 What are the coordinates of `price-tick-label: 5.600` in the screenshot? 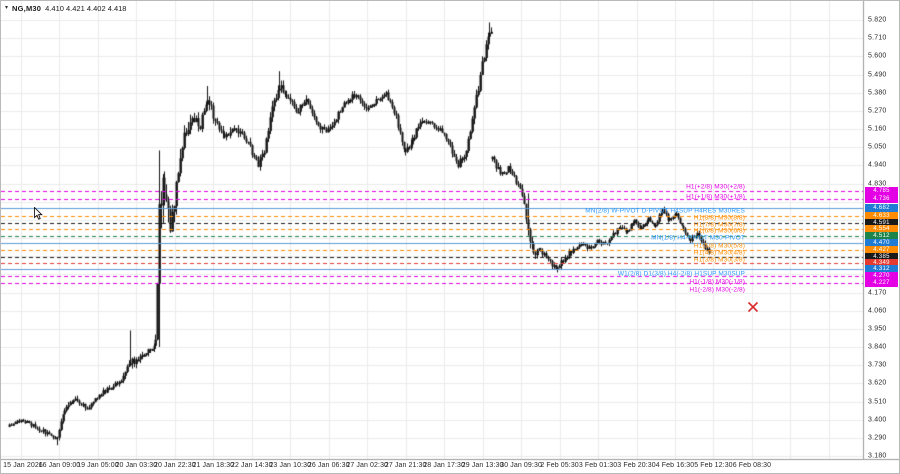 It's located at (877, 56).